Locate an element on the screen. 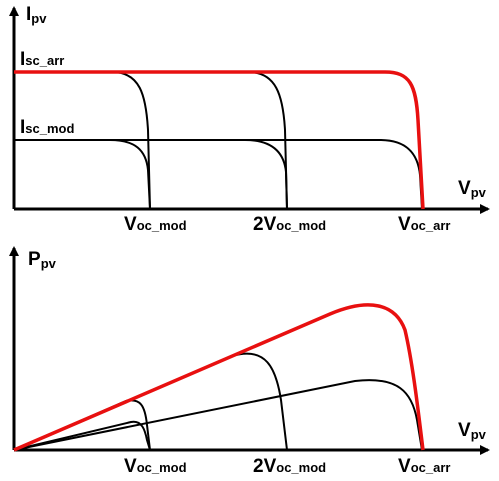 The height and width of the screenshot is (481, 499). iv-tick-voc-arr: Voc_arr is located at coordinates (424, 224).